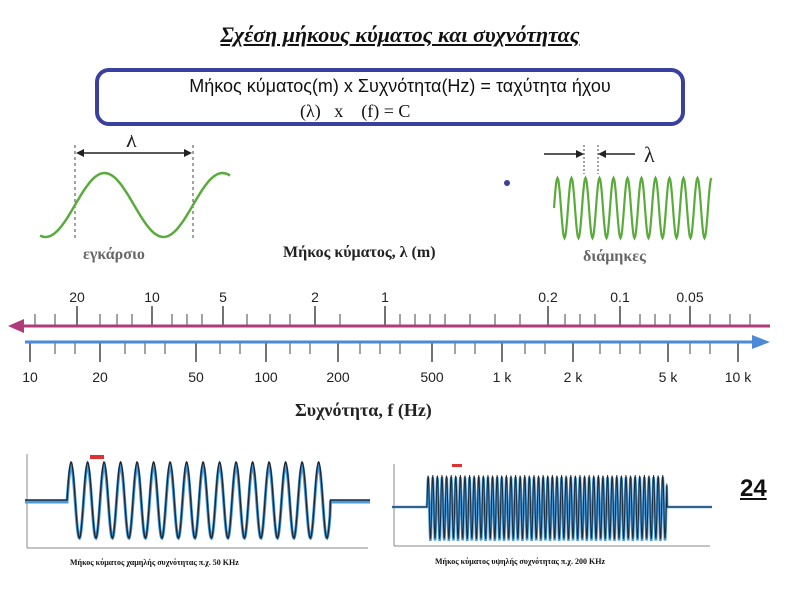 The width and height of the screenshot is (800, 600). What do you see at coordinates (77, 297) in the screenshot?
I see `wavelength-tick-label: 20` at bounding box center [77, 297].